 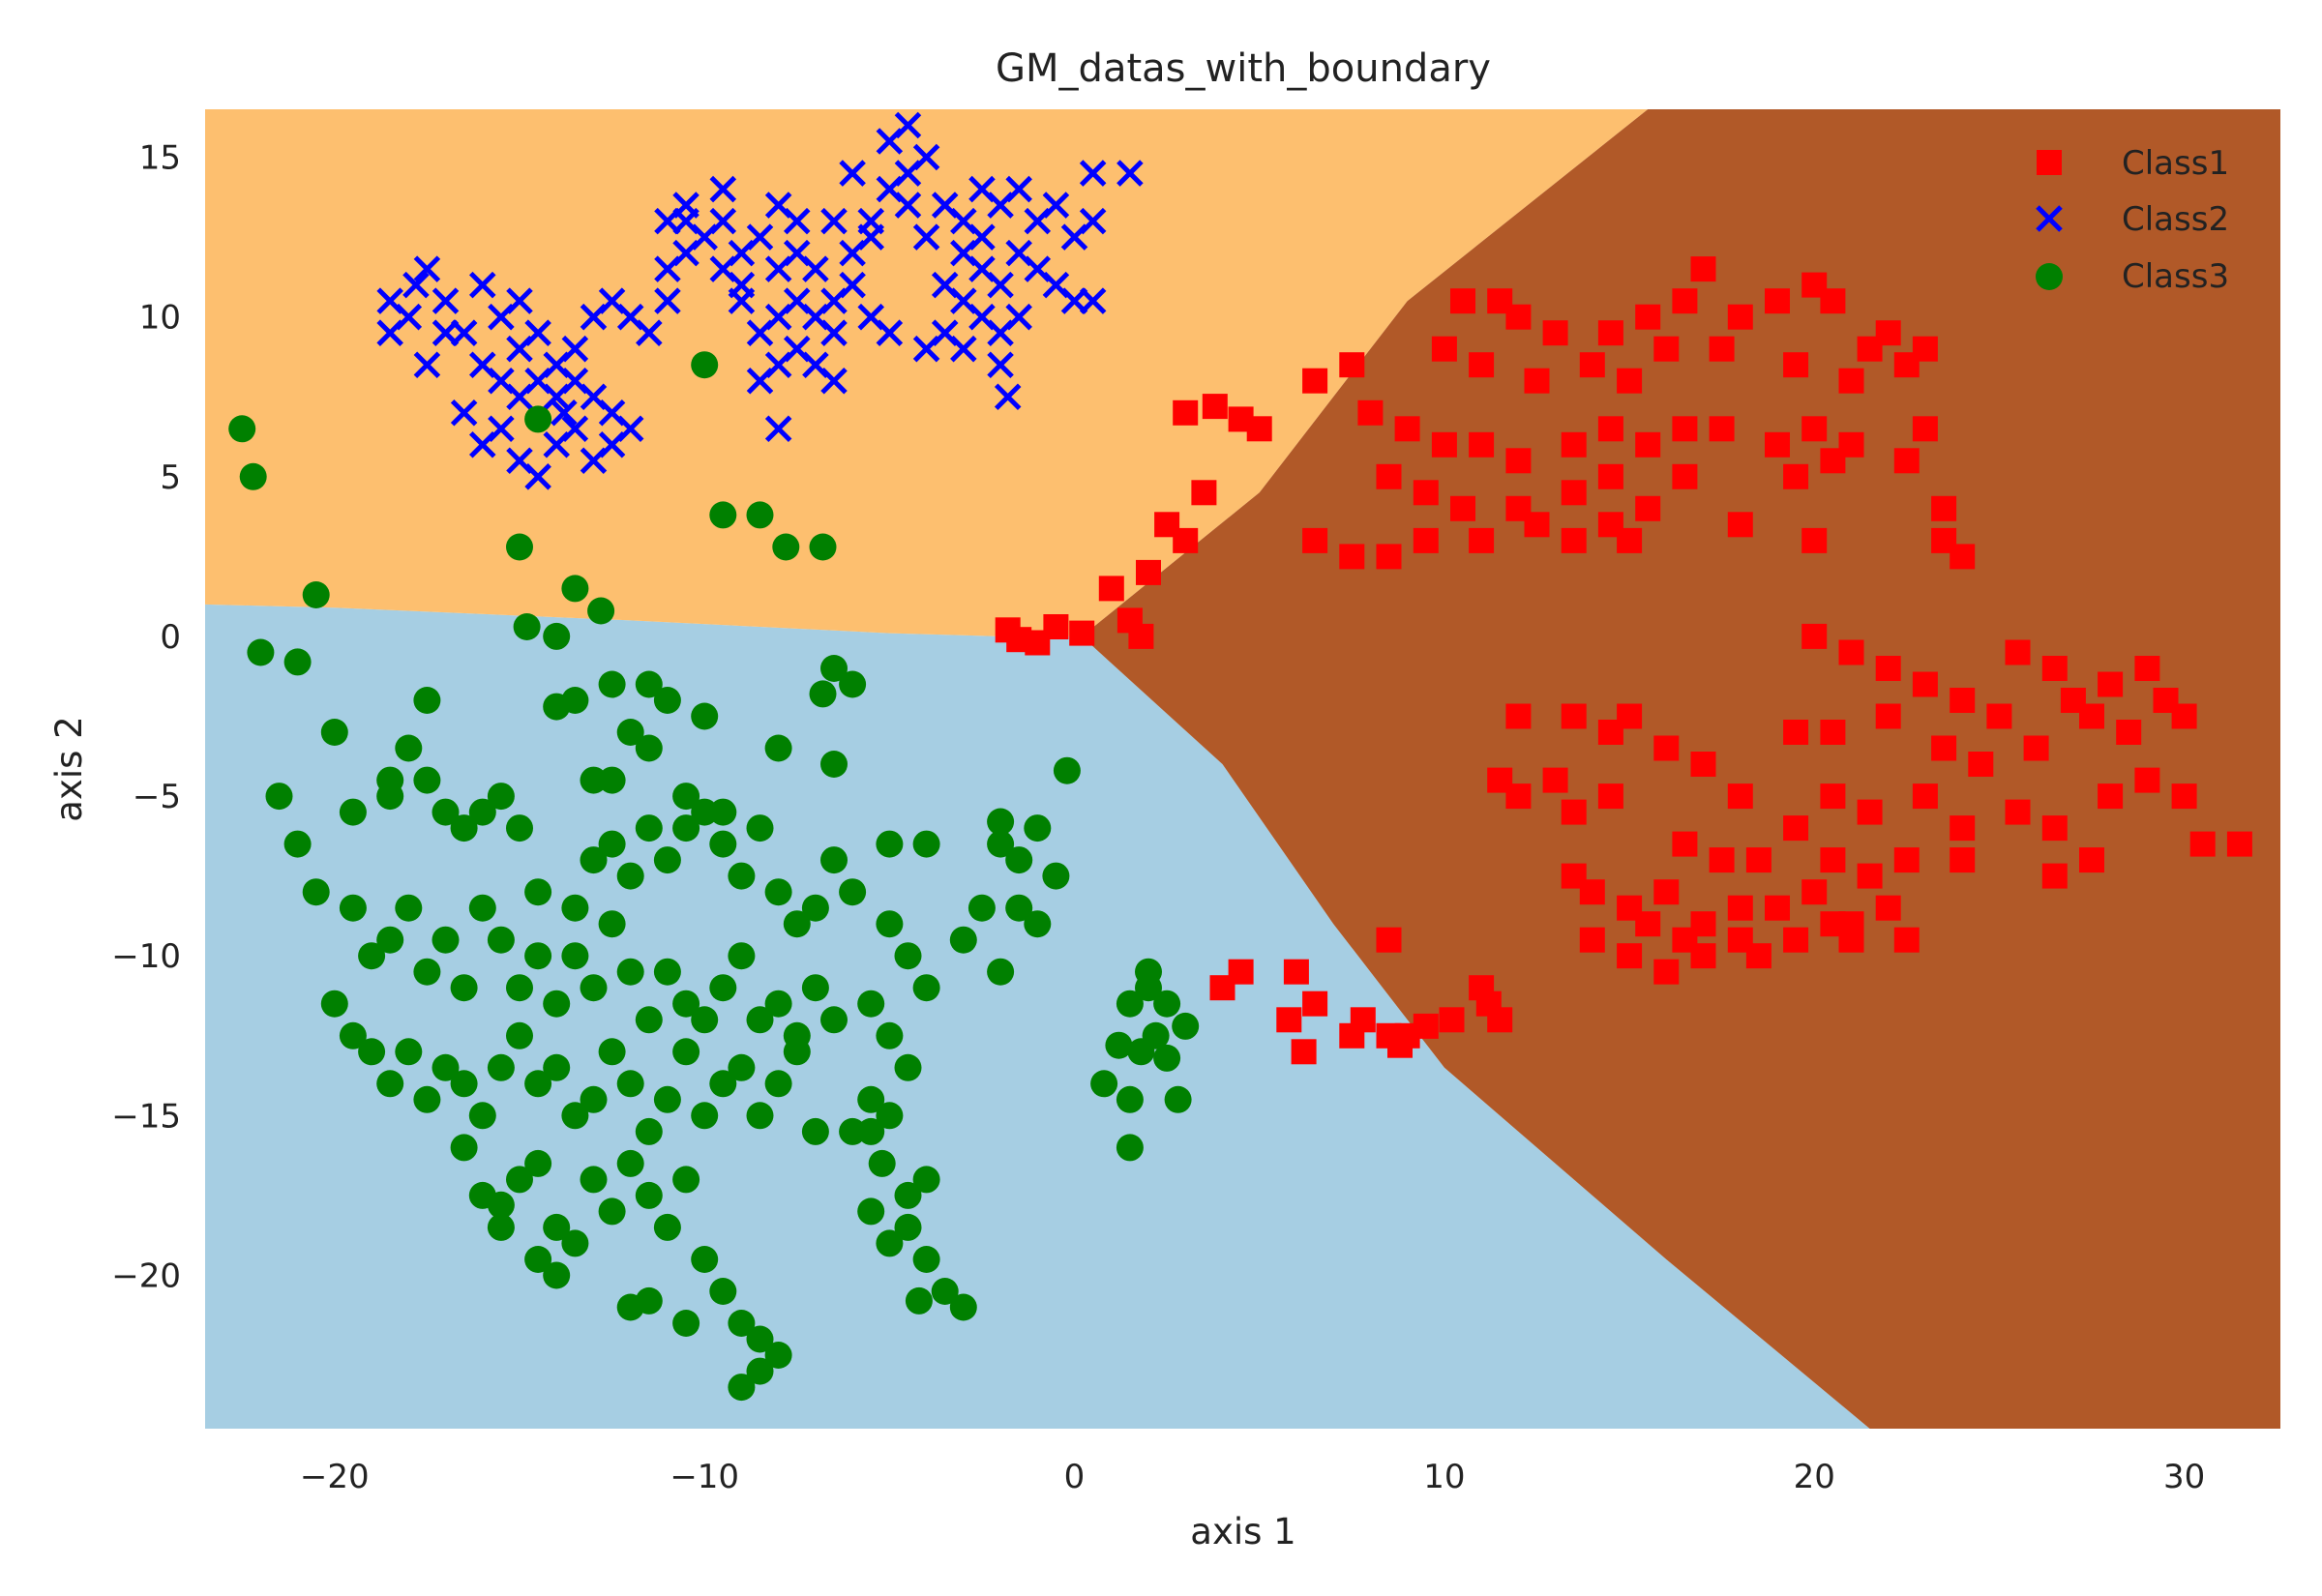 I want to click on x-tick-label: 30, so click(x=2184, y=1477).